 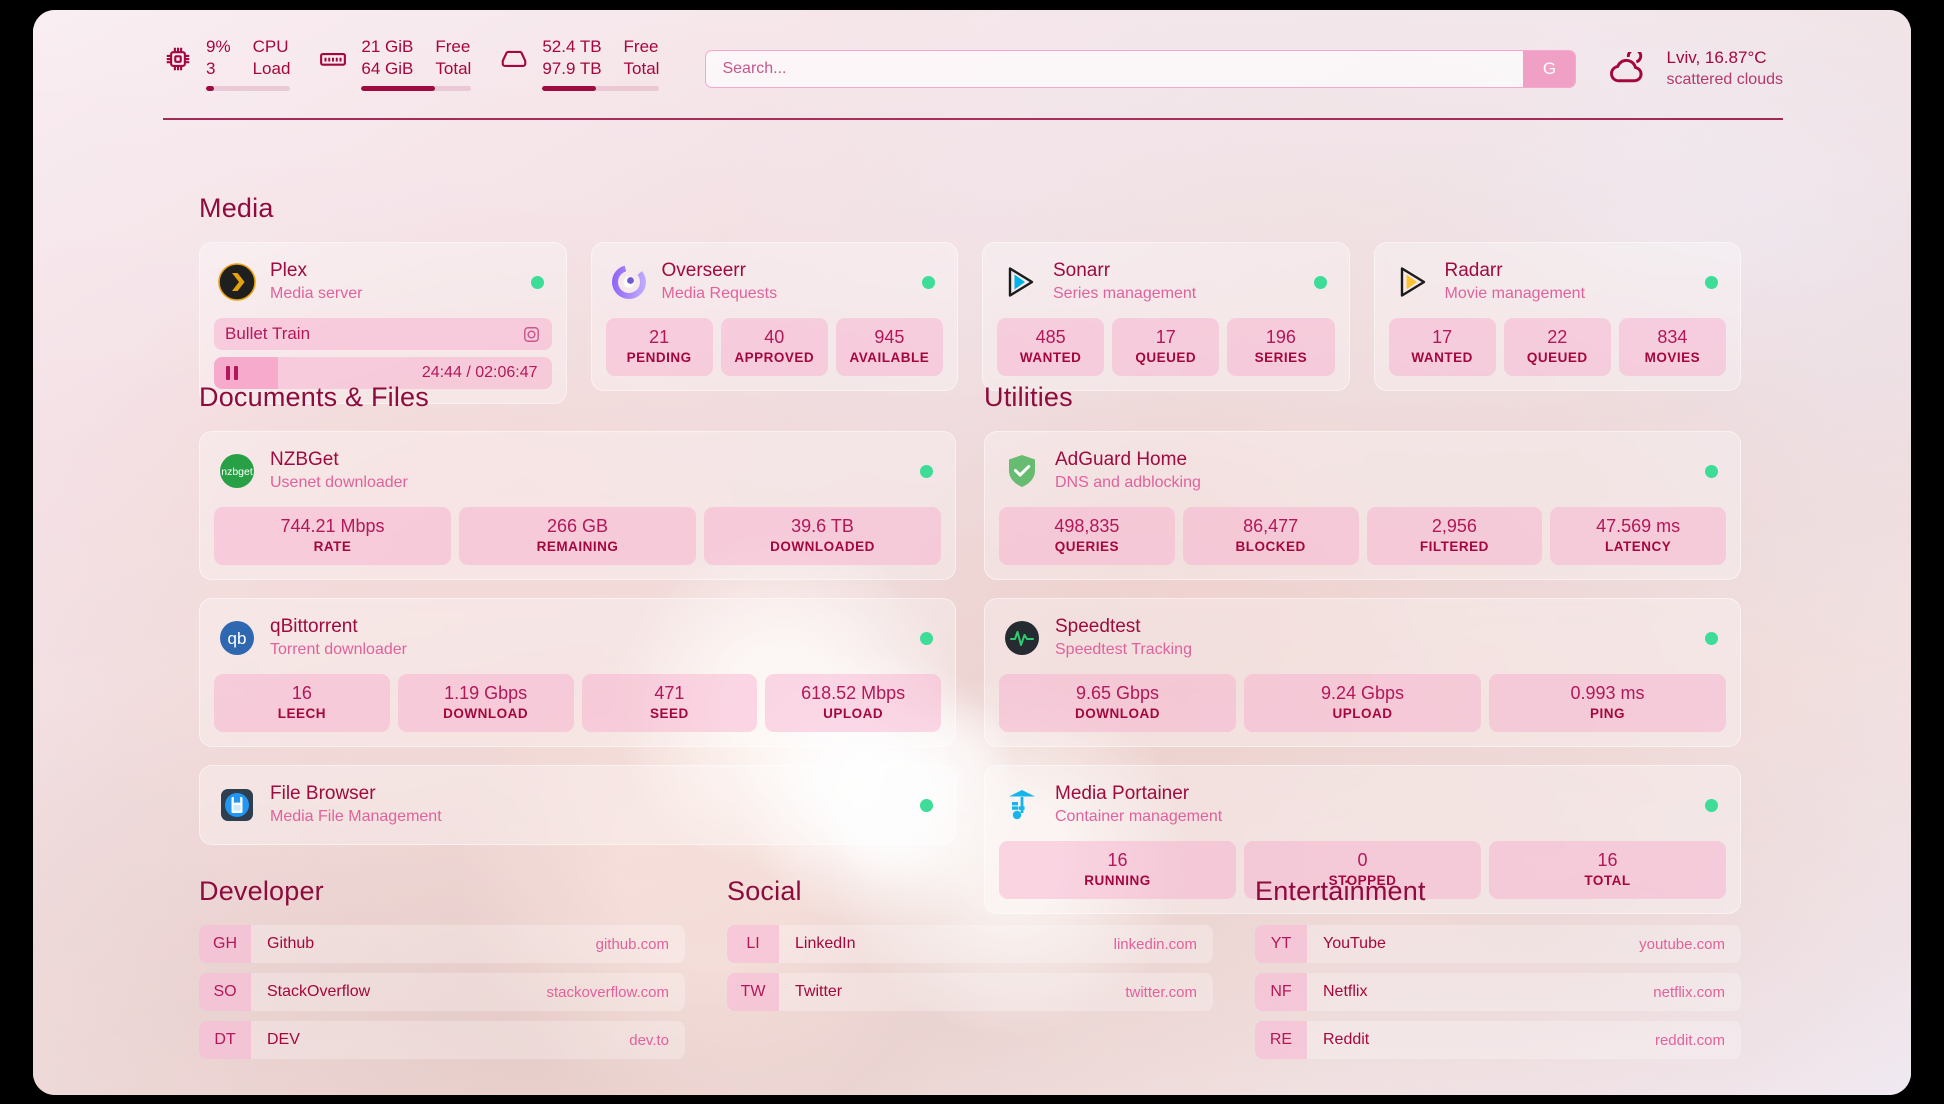 I want to click on app-card-plex: Plex Media server Bullet Train, so click(x=383, y=323).